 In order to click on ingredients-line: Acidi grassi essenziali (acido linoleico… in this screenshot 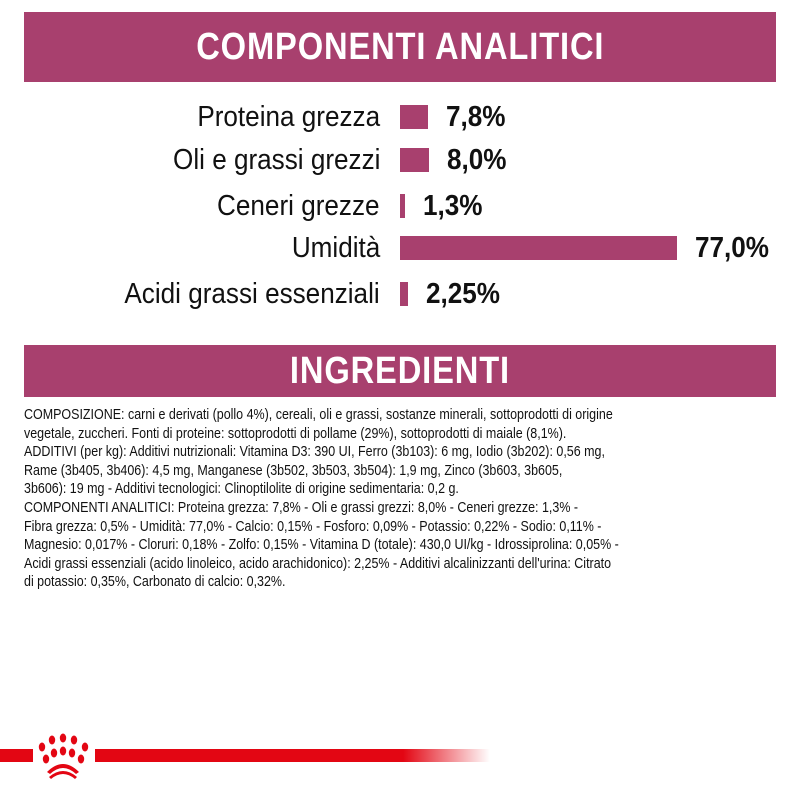, I will do `click(318, 563)`.